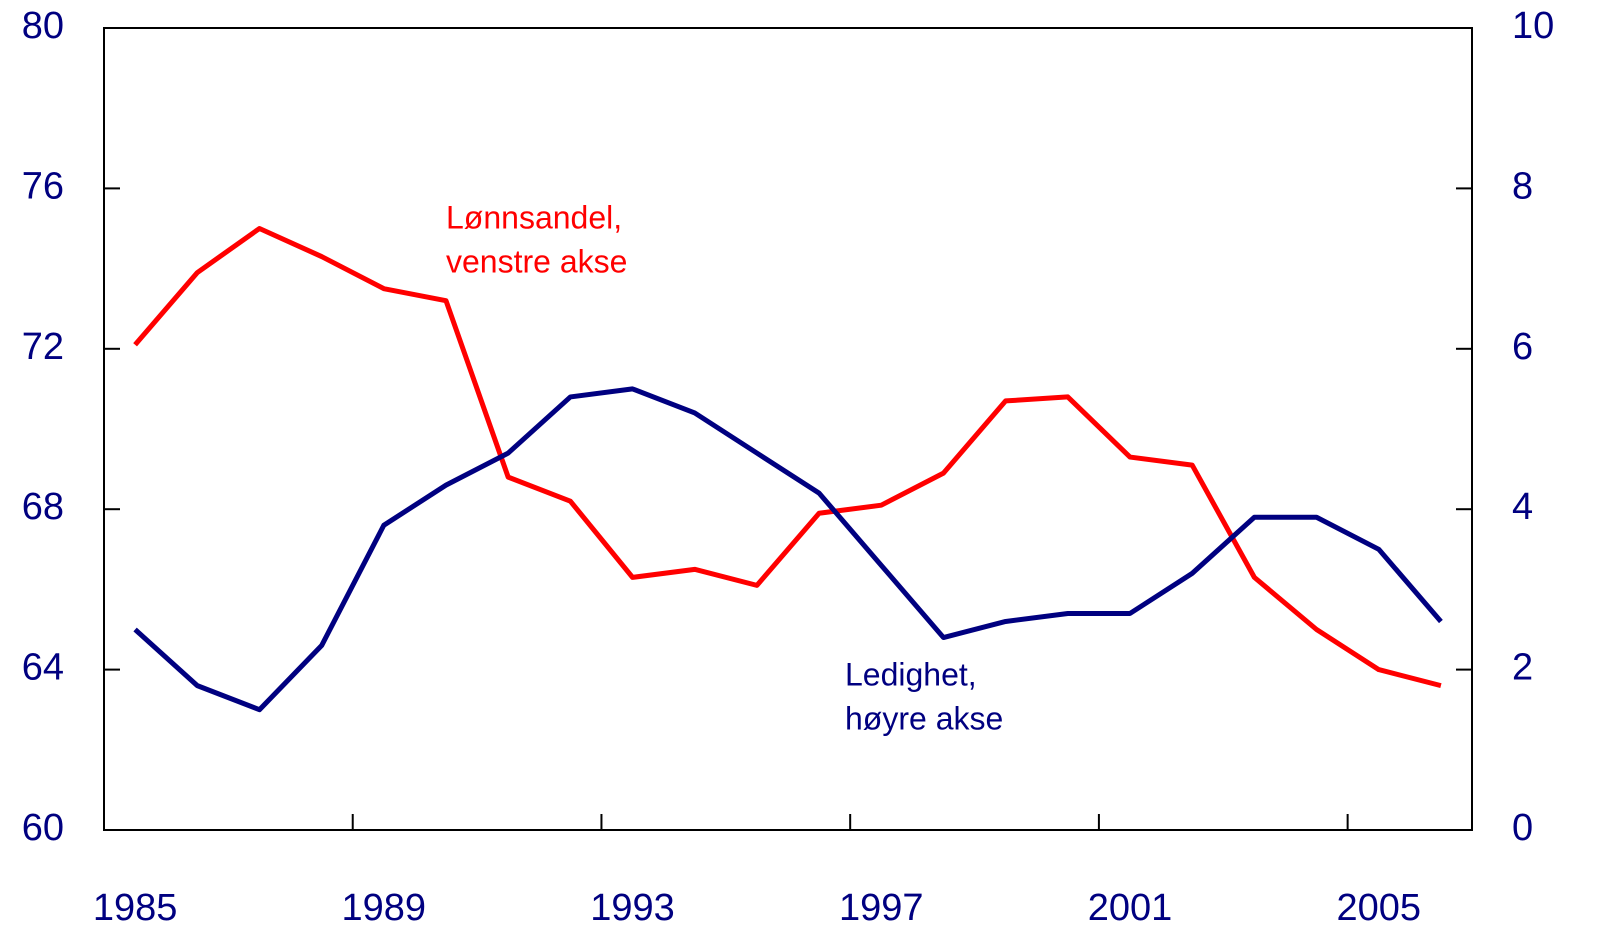 The height and width of the screenshot is (952, 1608). Describe the element at coordinates (1522, 347) in the screenshot. I see `y2-tick-label: 6` at that location.